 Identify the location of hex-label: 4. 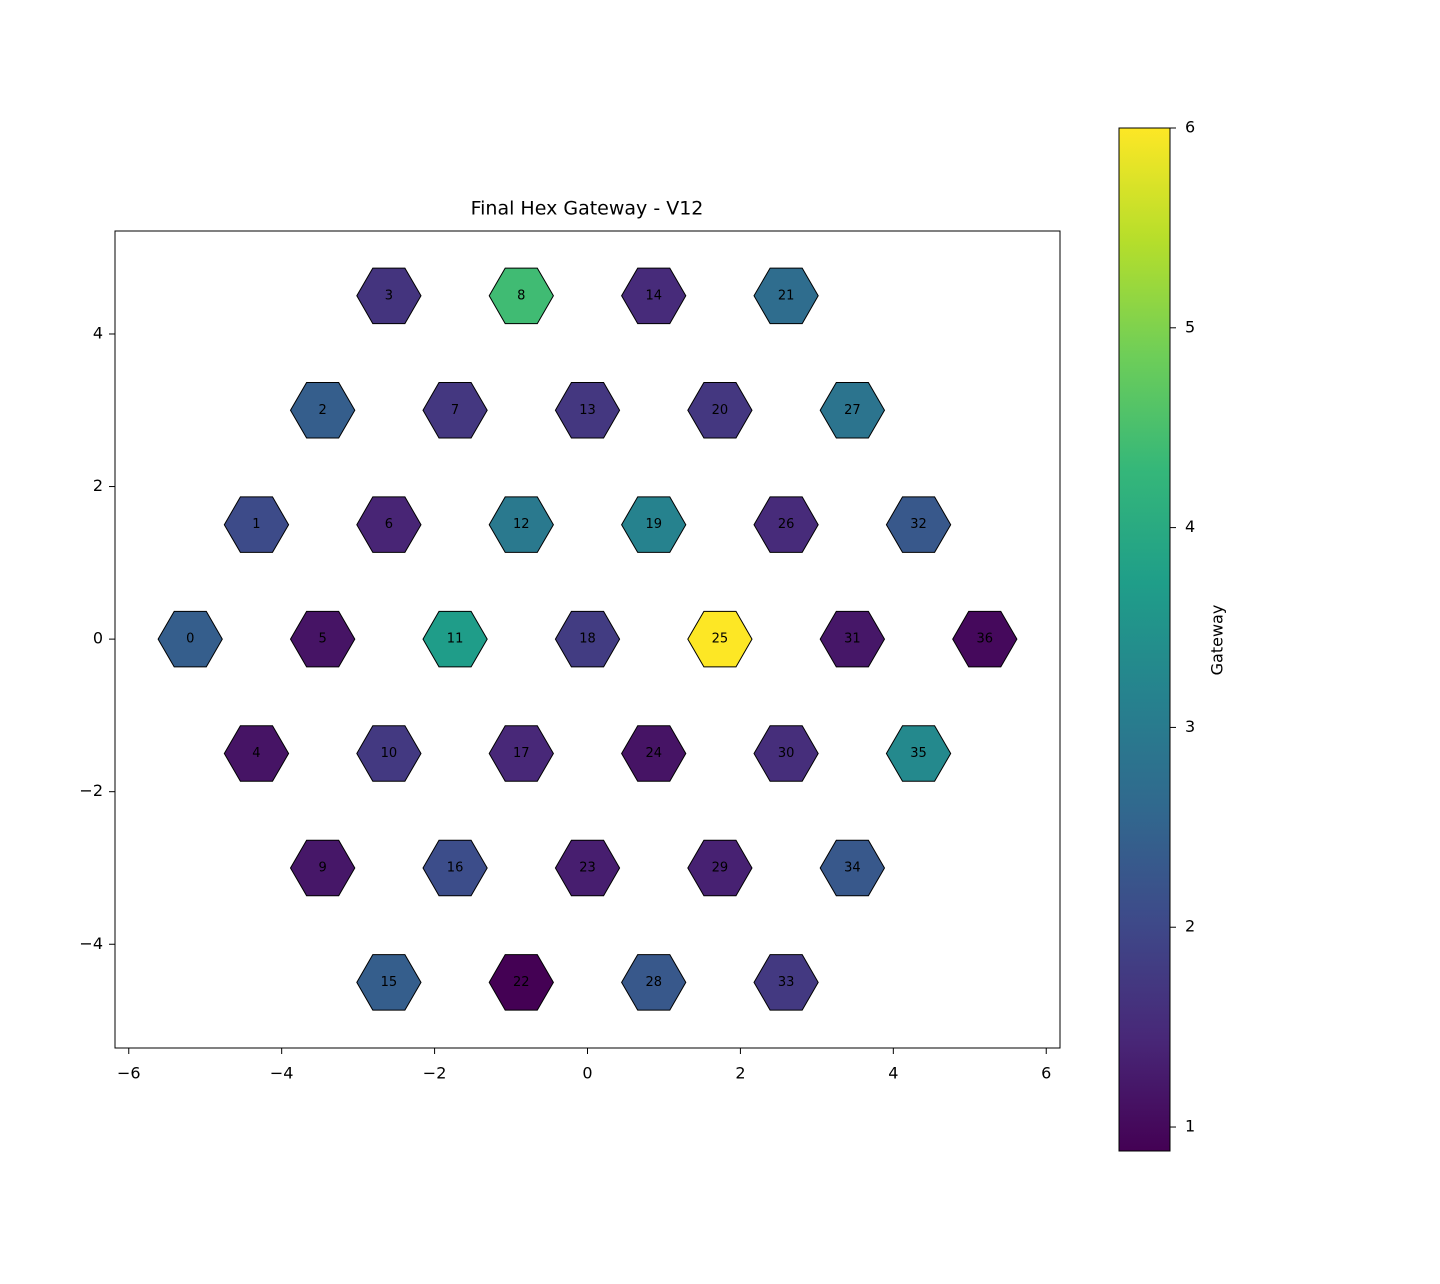
(256, 753).